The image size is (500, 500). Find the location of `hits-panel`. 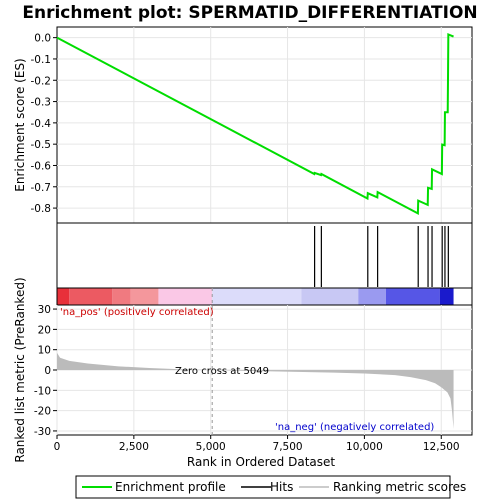

hits-panel is located at coordinates (264, 255).